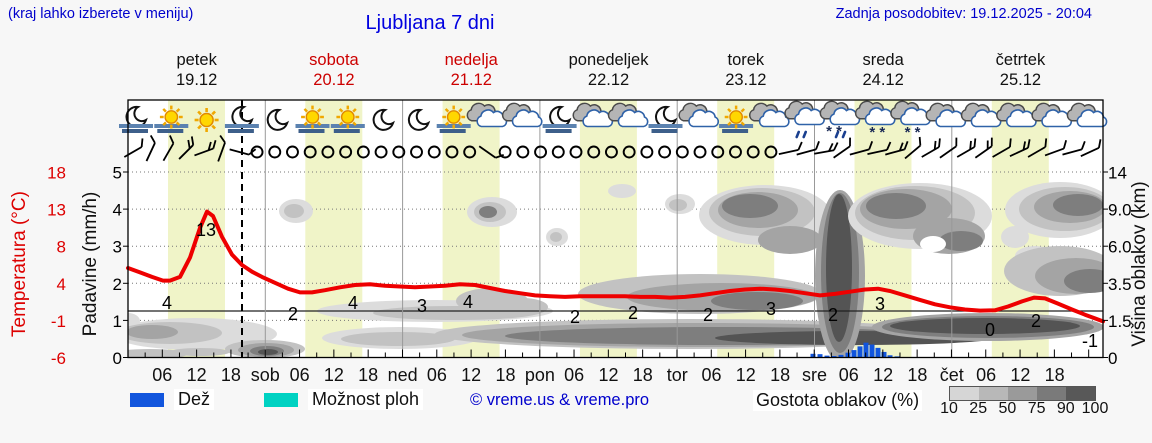 The width and height of the screenshot is (1152, 443). What do you see at coordinates (1020, 80) in the screenshot?
I see `day-date: 25.12` at bounding box center [1020, 80].